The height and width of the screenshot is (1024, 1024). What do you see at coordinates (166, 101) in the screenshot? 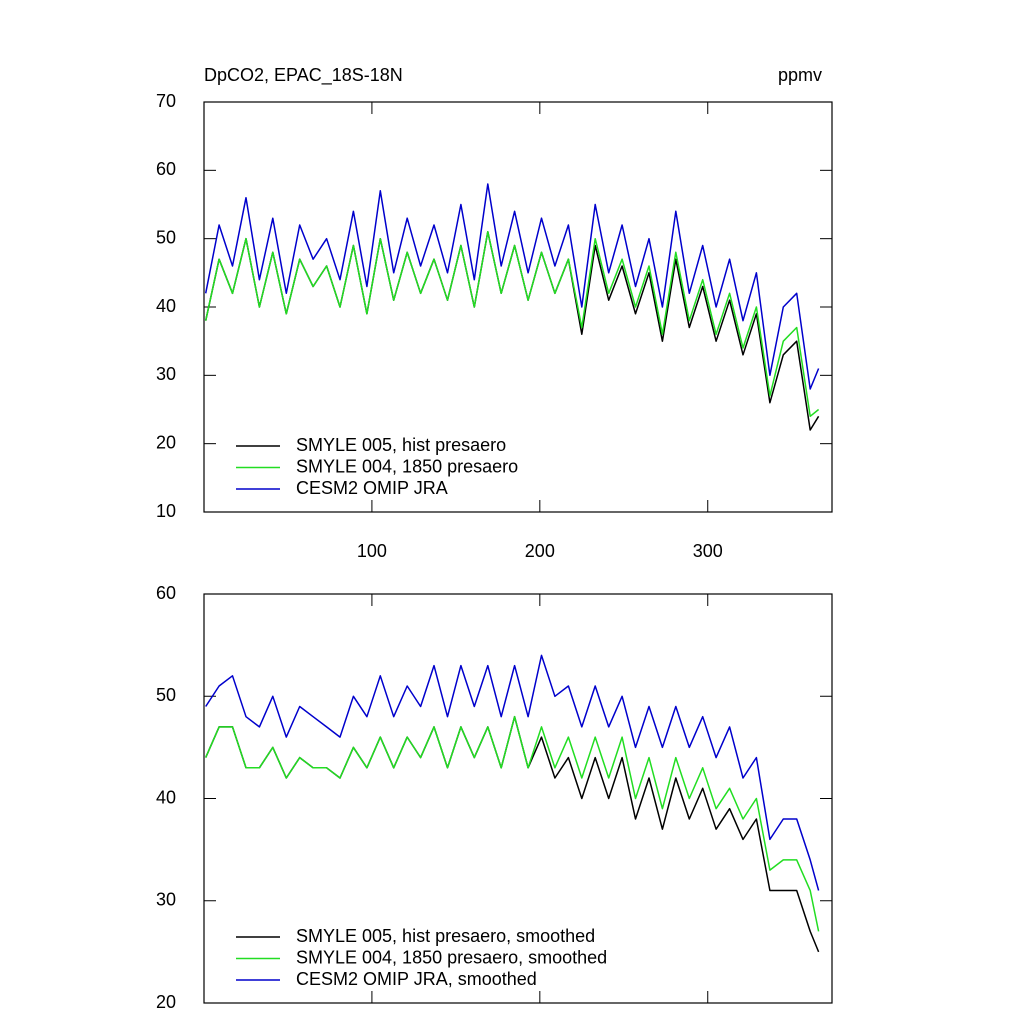
I see `y-tick-label: 70` at bounding box center [166, 101].